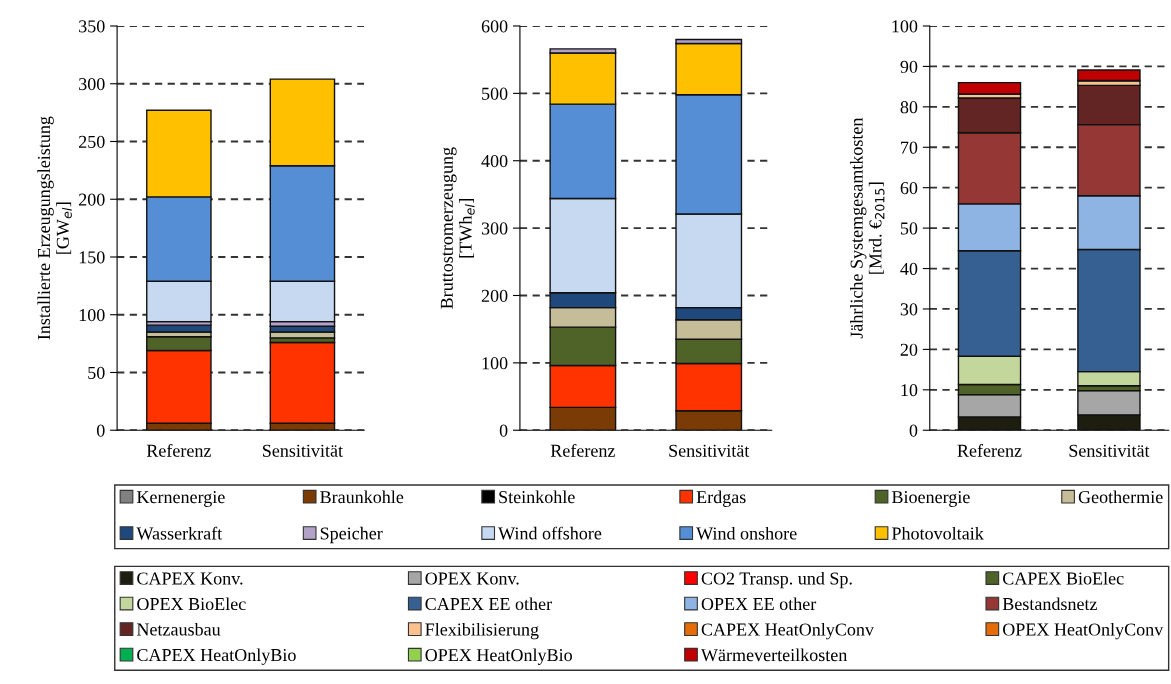 Image resolution: width=1171 pixels, height=684 pixels. What do you see at coordinates (472, 578) in the screenshot?
I see `legend-label: OPEX Konv.` at bounding box center [472, 578].